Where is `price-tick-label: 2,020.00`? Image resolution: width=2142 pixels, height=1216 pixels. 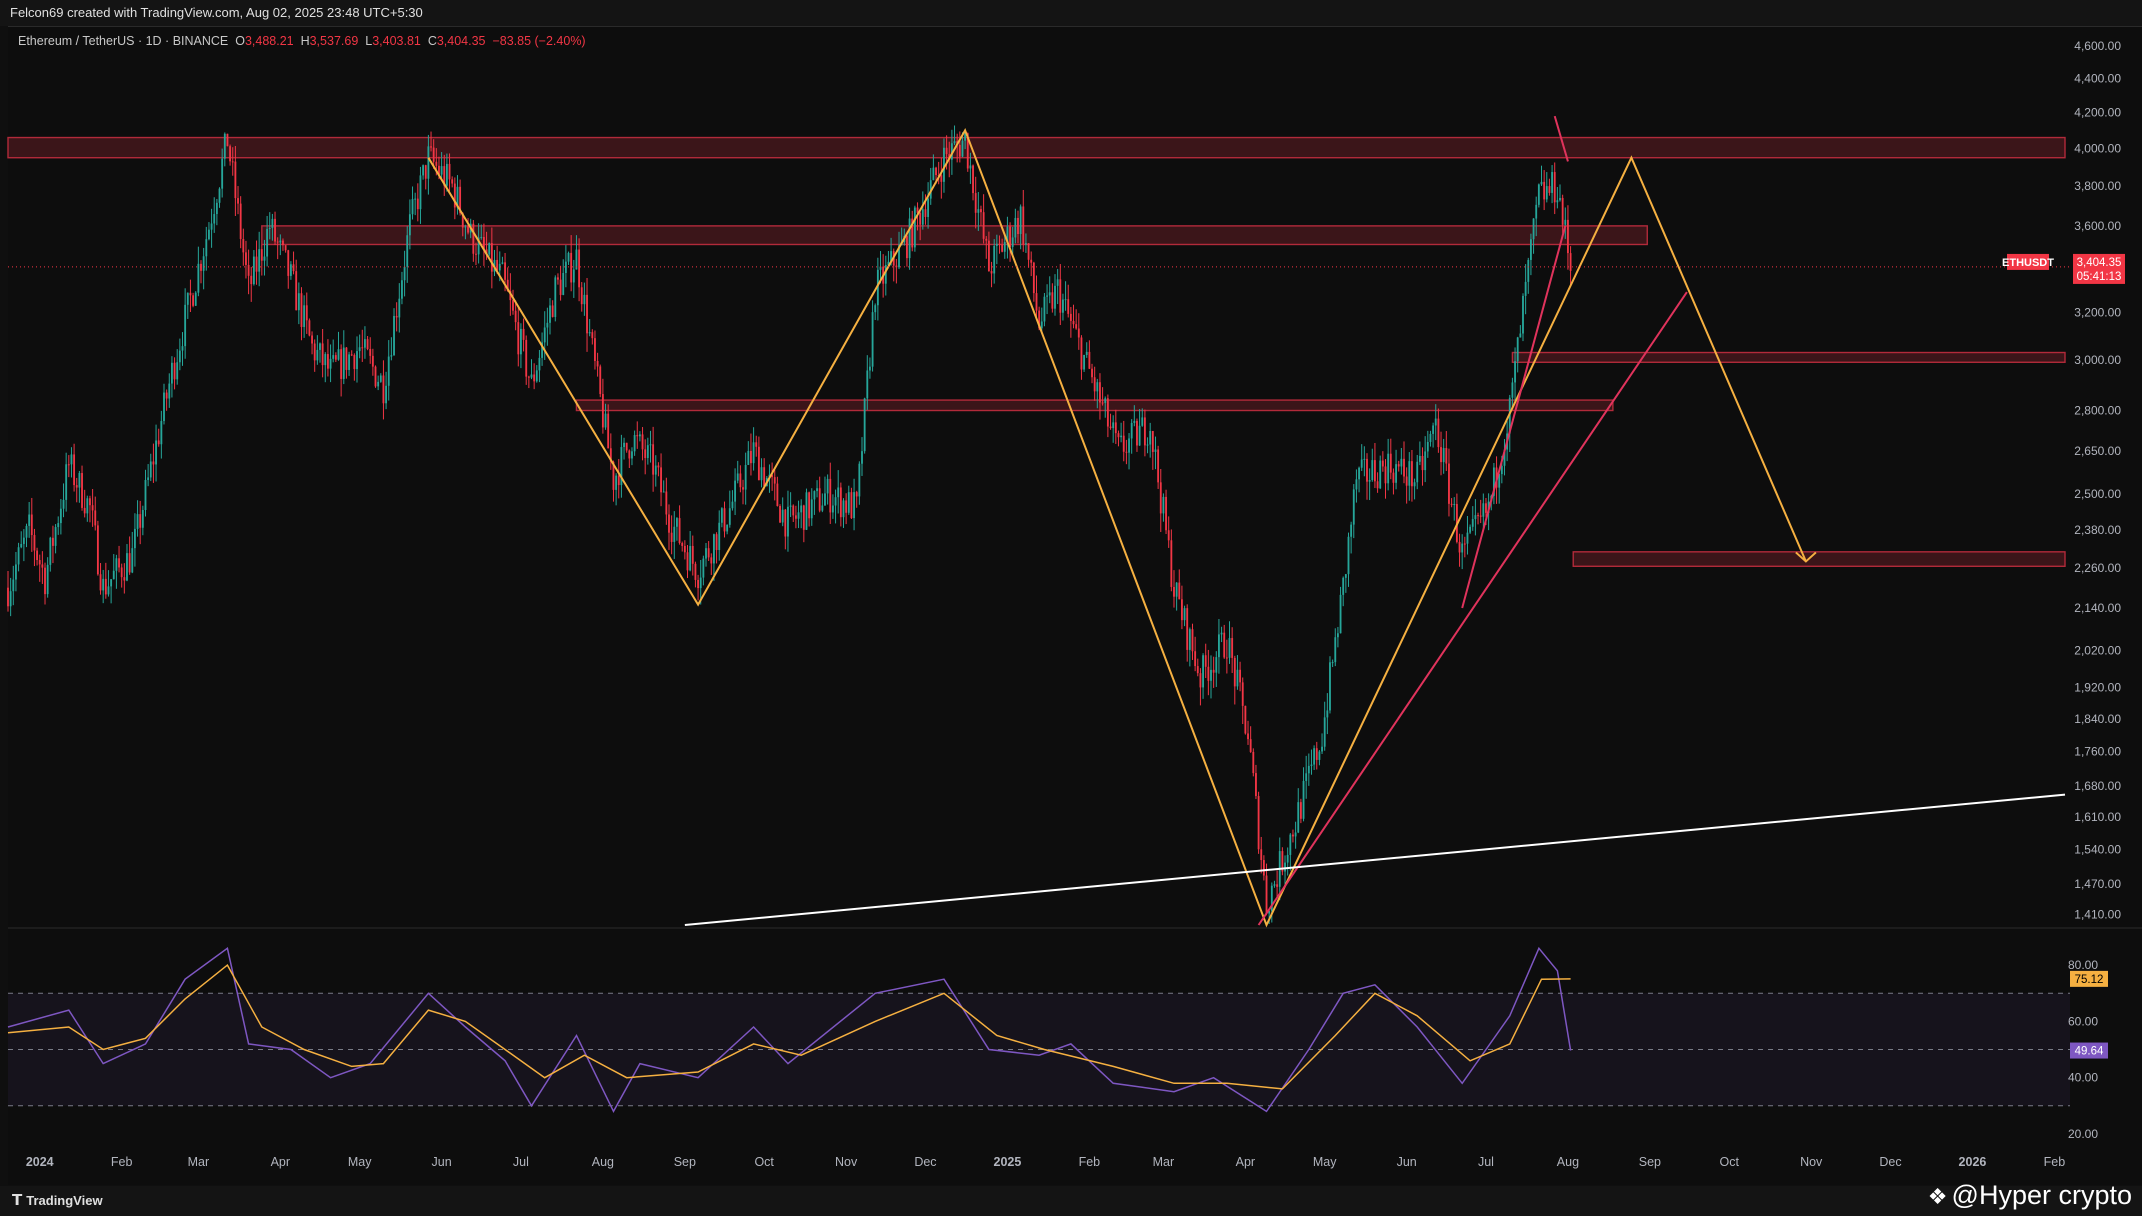 price-tick-label: 2,020.00 is located at coordinates (2097, 650).